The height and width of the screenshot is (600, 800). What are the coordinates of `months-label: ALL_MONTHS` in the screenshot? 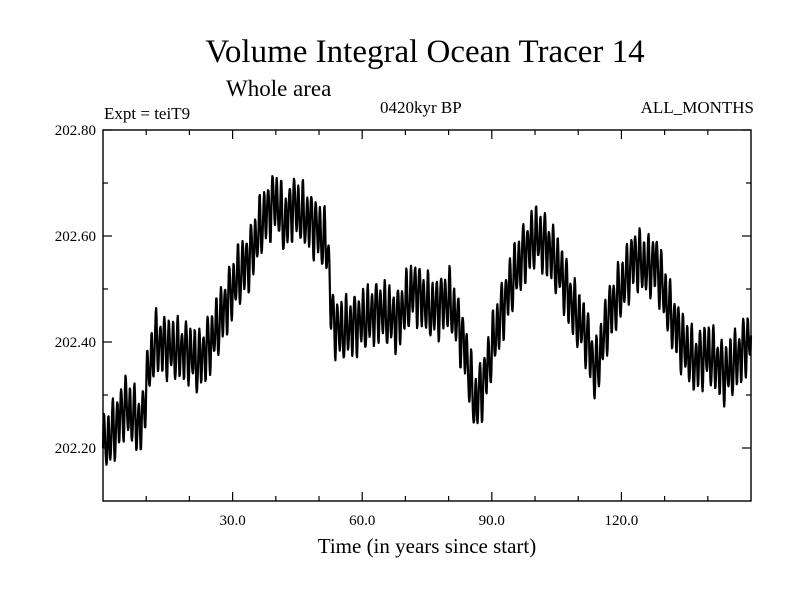 It's located at (697, 107).